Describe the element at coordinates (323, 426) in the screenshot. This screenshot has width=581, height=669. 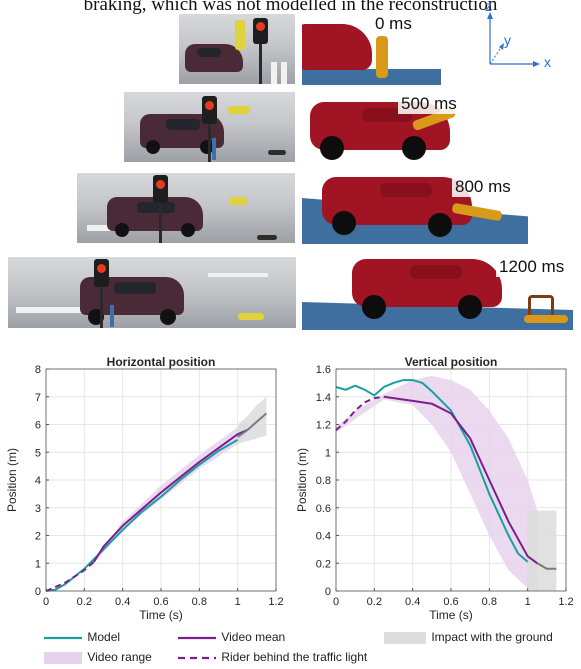
I see `y-tick-label: 1.2` at that location.